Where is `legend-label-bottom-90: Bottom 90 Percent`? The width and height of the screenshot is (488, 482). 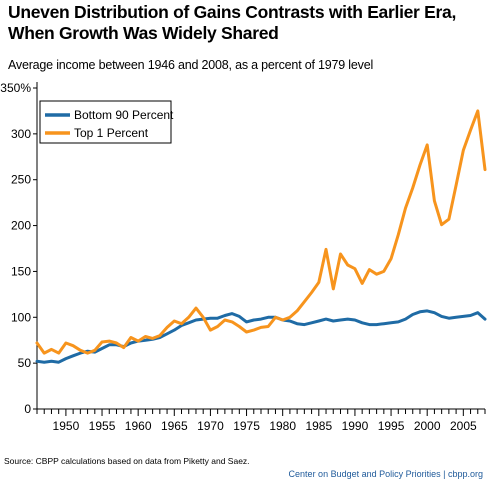 legend-label-bottom-90: Bottom 90 Percent is located at coordinates (124, 115).